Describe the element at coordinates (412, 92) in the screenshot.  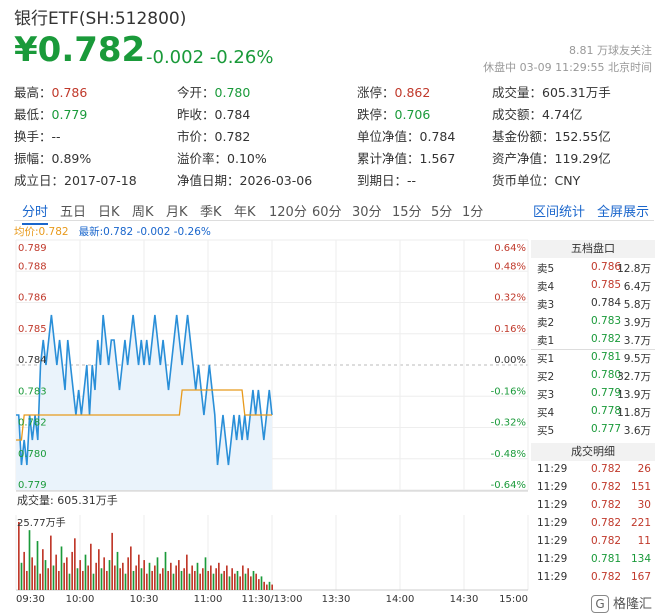
I see `stat-value: 0.862` at that location.